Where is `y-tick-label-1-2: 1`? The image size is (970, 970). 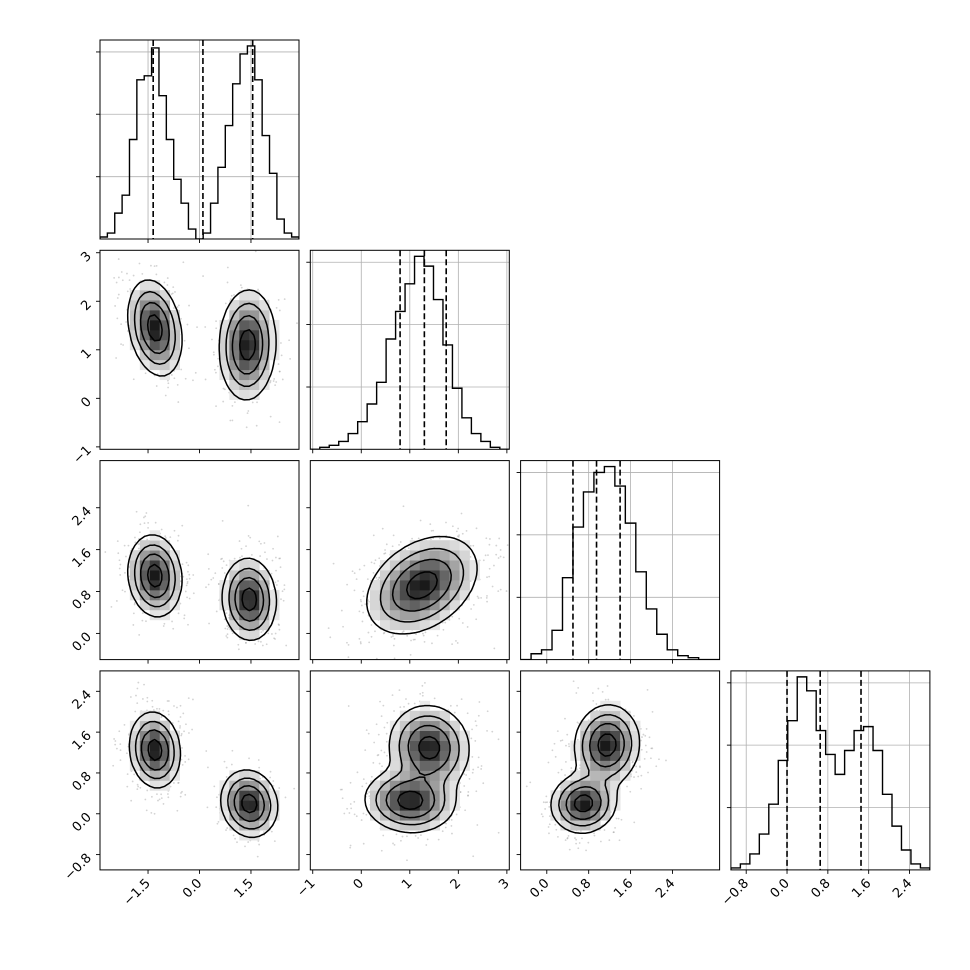 y-tick-label-1-2: 1 is located at coordinates (86, 354).